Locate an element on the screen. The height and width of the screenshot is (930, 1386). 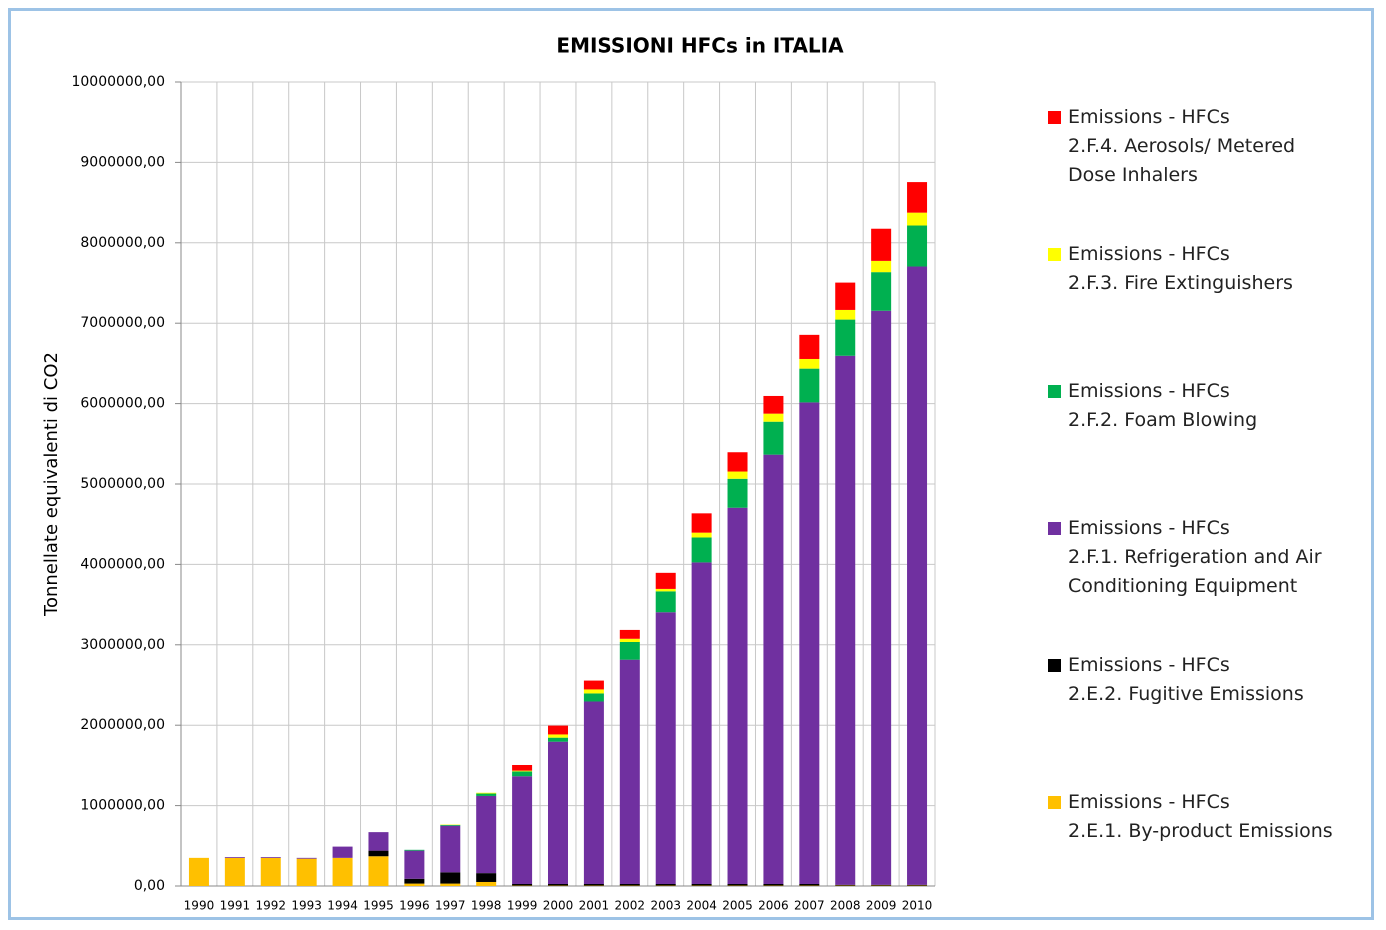
x-tick-label: 1991 is located at coordinates (235, 906).